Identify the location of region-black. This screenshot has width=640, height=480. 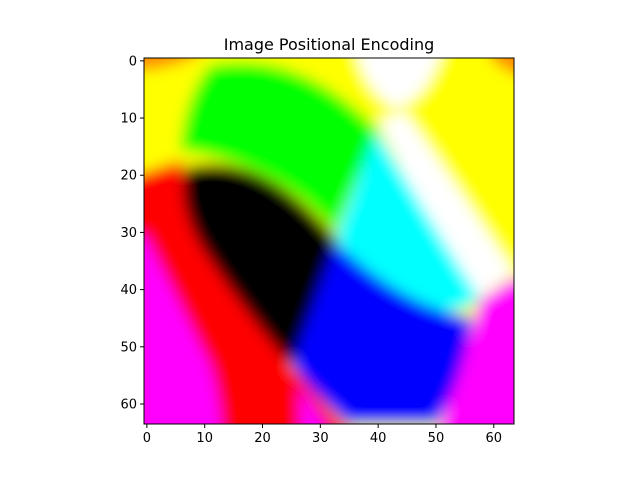
(259, 264).